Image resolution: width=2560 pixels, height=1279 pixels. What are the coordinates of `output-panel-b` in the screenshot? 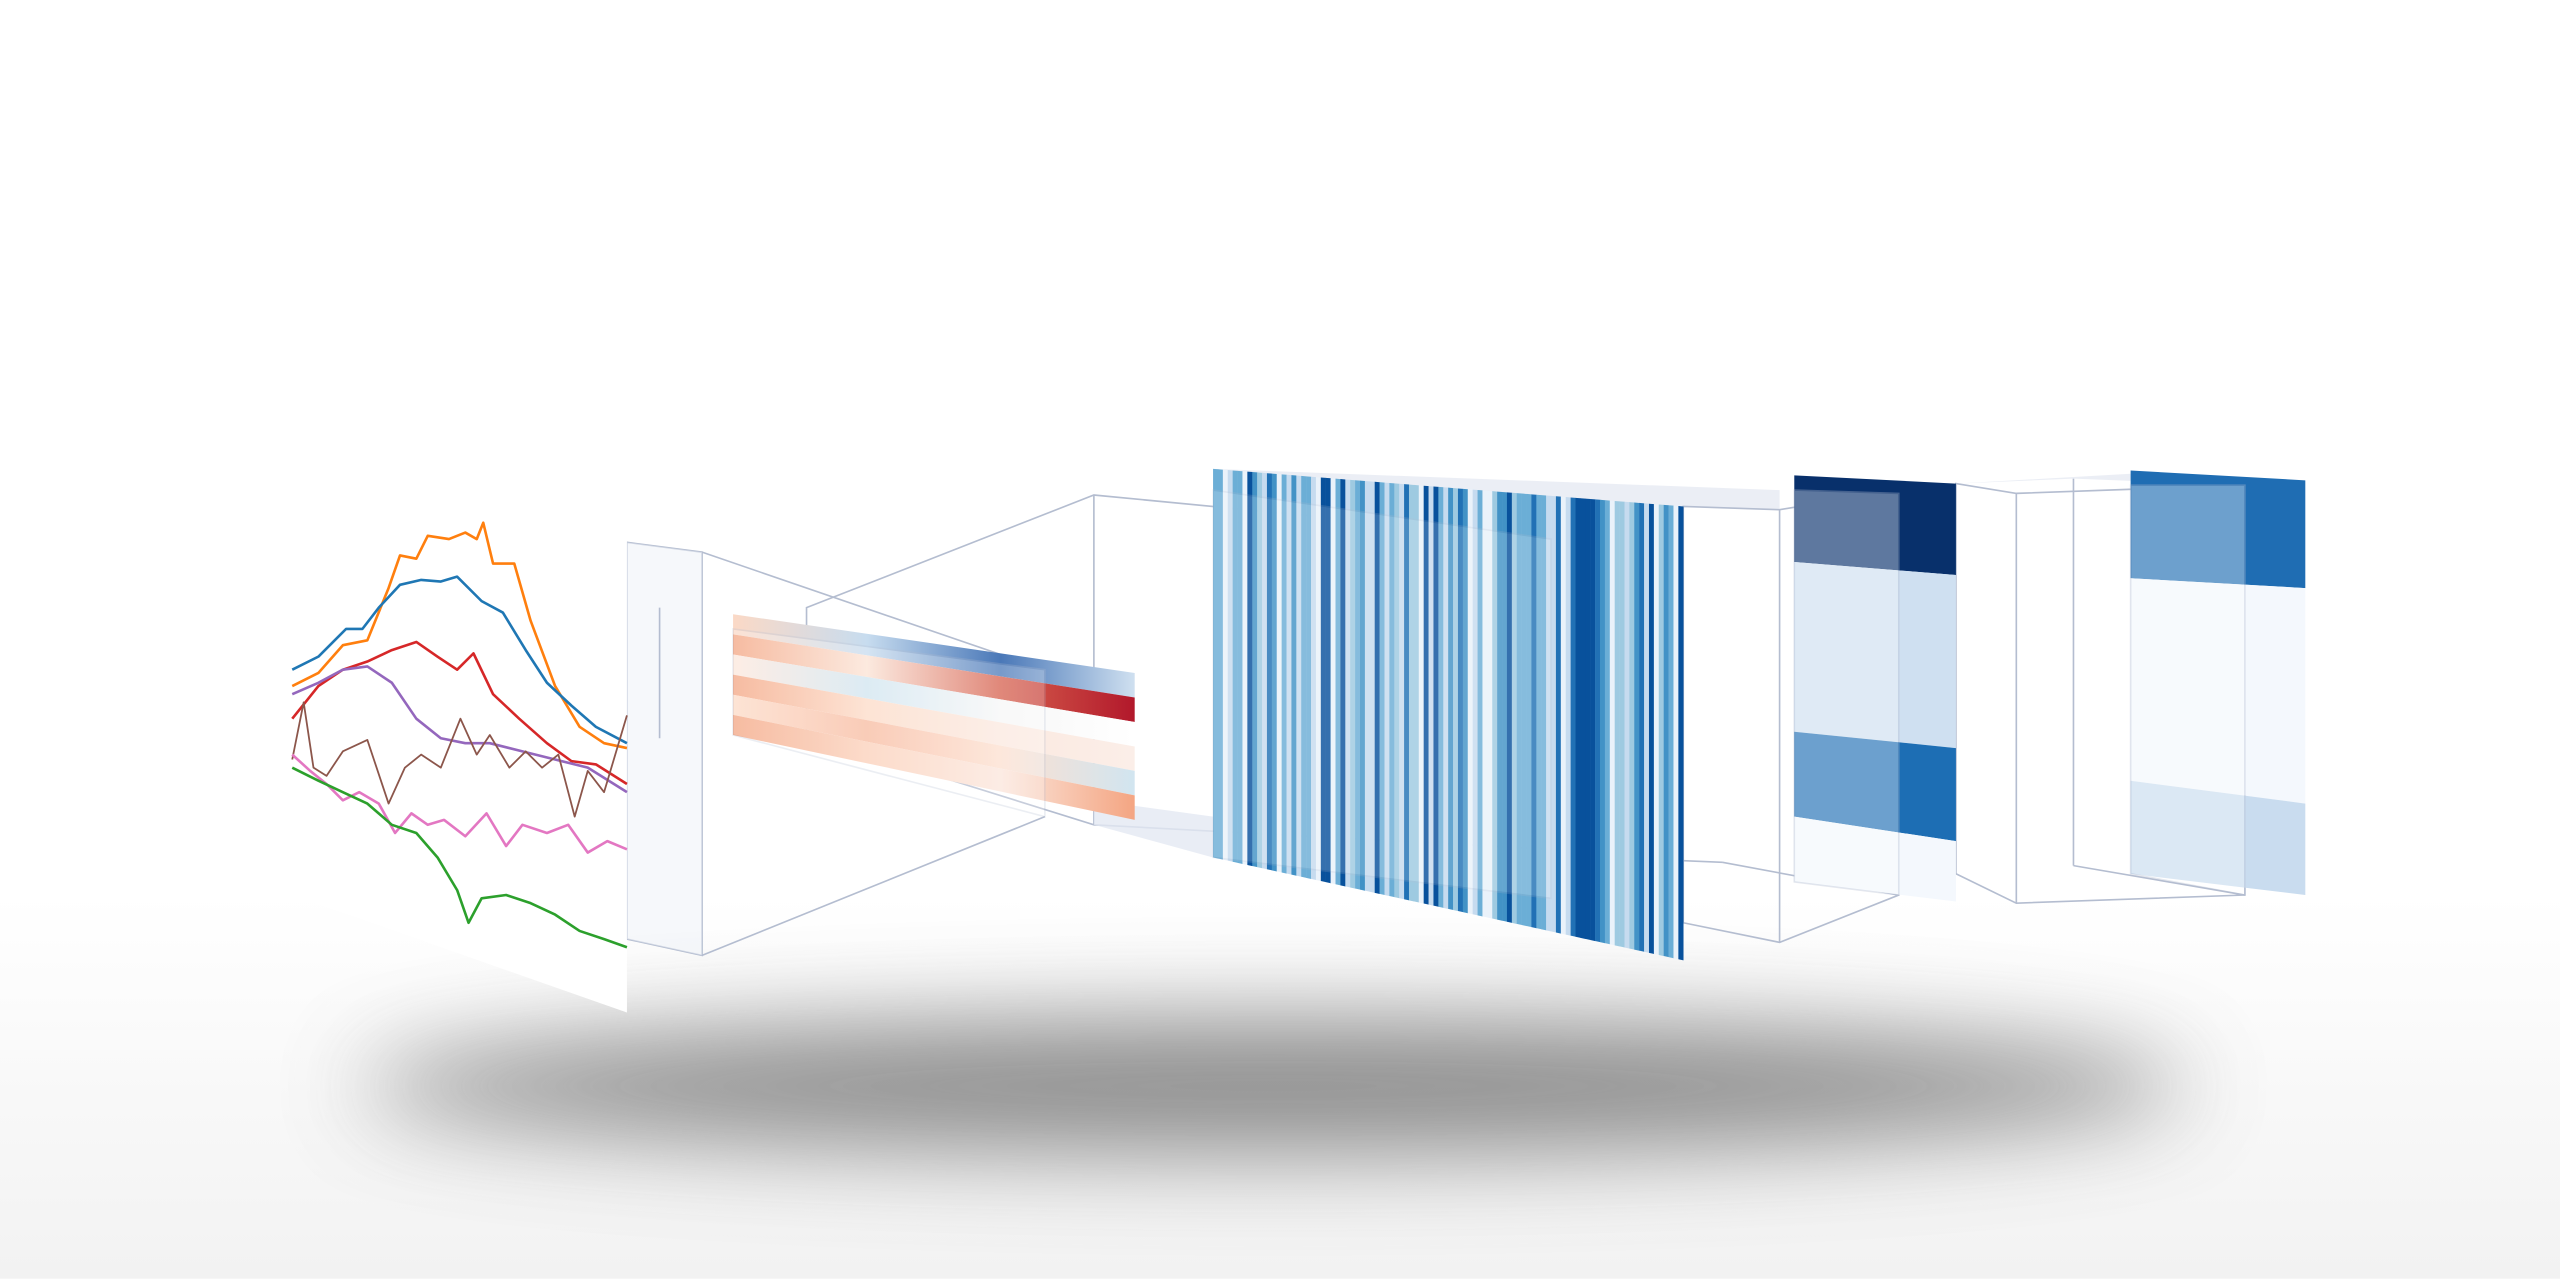 It's located at (2217, 683).